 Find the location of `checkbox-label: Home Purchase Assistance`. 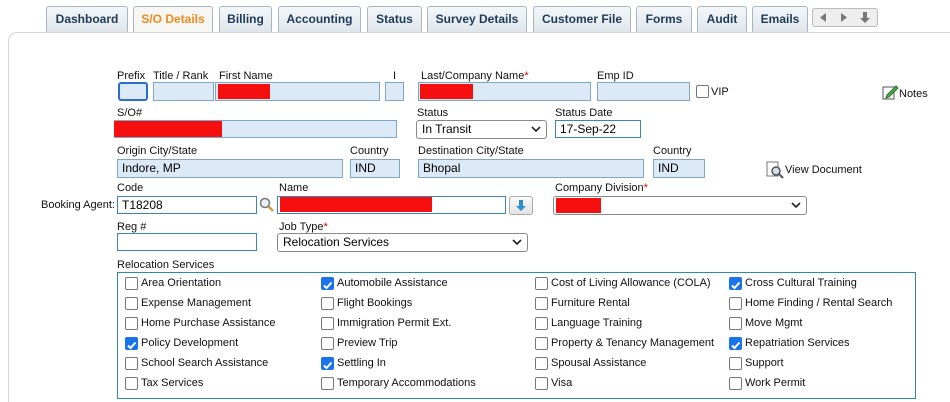

checkbox-label: Home Purchase Assistance is located at coordinates (208, 323).